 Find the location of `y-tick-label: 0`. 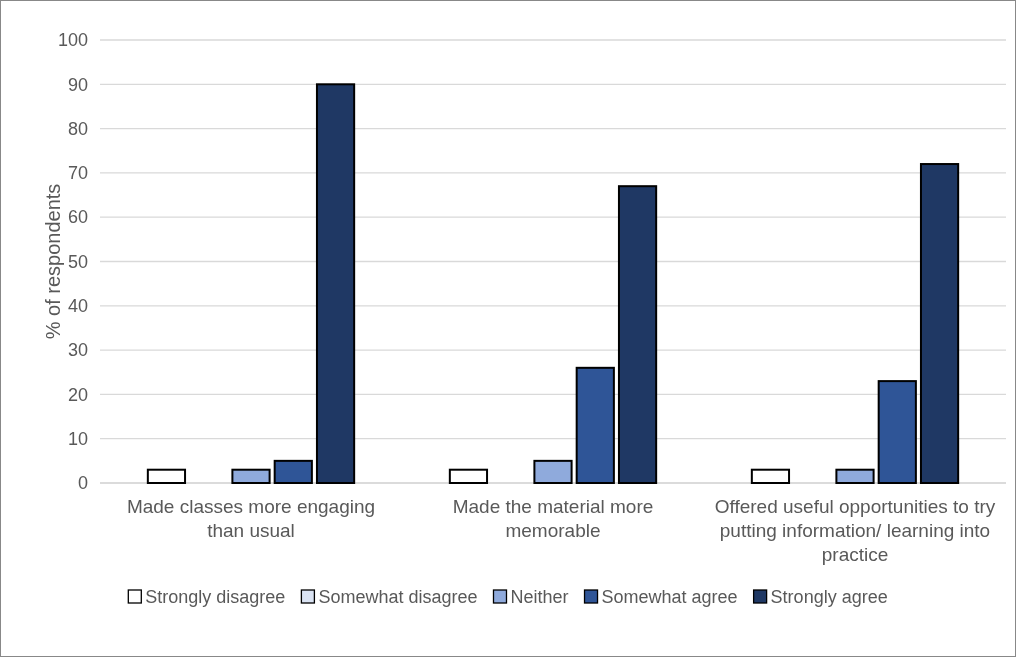

y-tick-label: 0 is located at coordinates (82, 483).